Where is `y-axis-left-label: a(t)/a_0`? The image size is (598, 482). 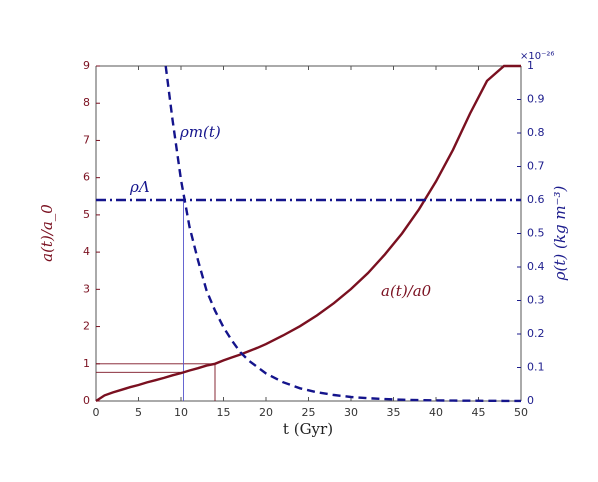 y-axis-left-label: a(t)/a_0 is located at coordinates (47, 233).